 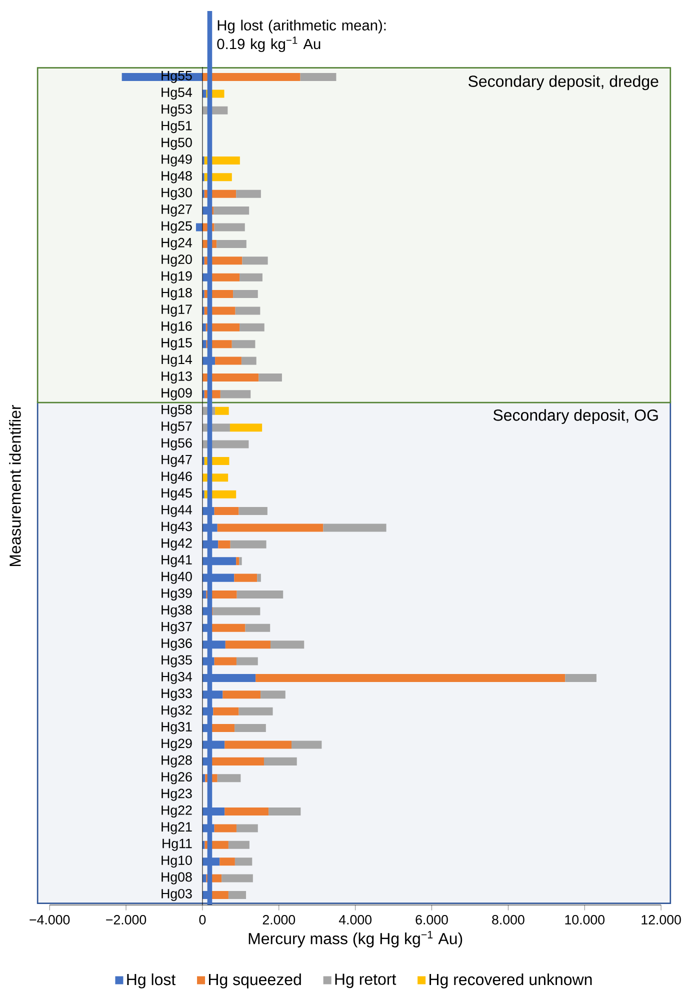 I want to click on y-tick-label: Hg28, so click(x=177, y=761).